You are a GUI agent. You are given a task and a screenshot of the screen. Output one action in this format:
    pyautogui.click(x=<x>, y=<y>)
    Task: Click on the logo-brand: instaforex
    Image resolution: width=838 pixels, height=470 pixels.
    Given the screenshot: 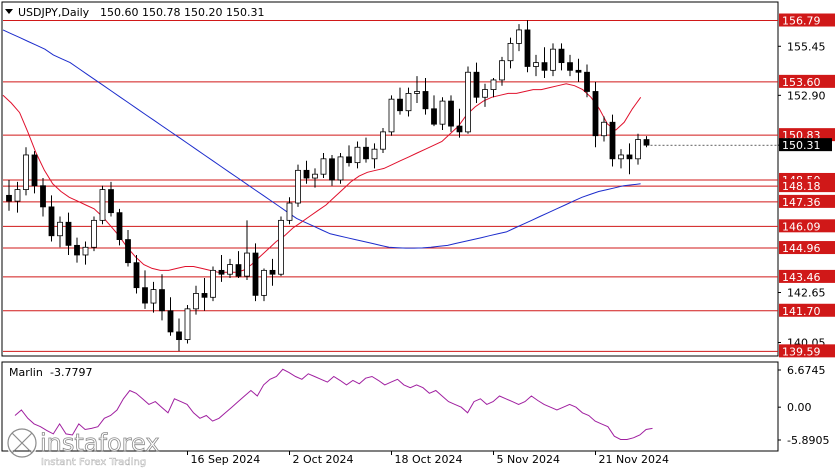 What is the action you would take?
    pyautogui.click(x=100, y=443)
    